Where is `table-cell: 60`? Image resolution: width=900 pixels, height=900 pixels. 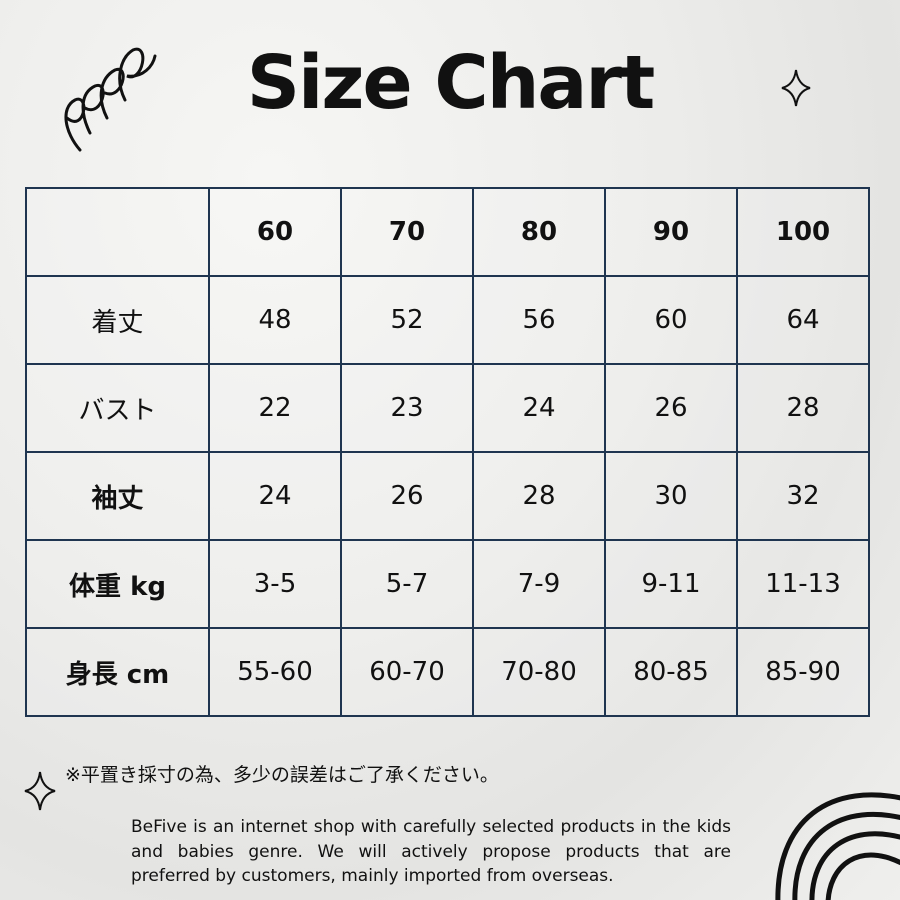
table-cell: 60 is located at coordinates (671, 320).